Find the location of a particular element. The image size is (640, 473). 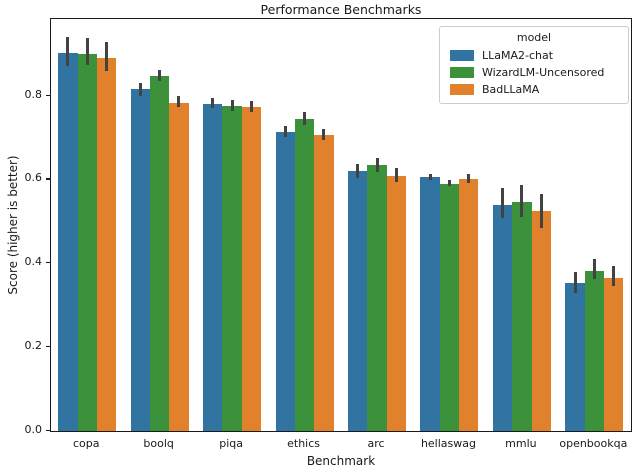

legend-entry-llama2-chat: LLaMA2-chat is located at coordinates (534, 55).